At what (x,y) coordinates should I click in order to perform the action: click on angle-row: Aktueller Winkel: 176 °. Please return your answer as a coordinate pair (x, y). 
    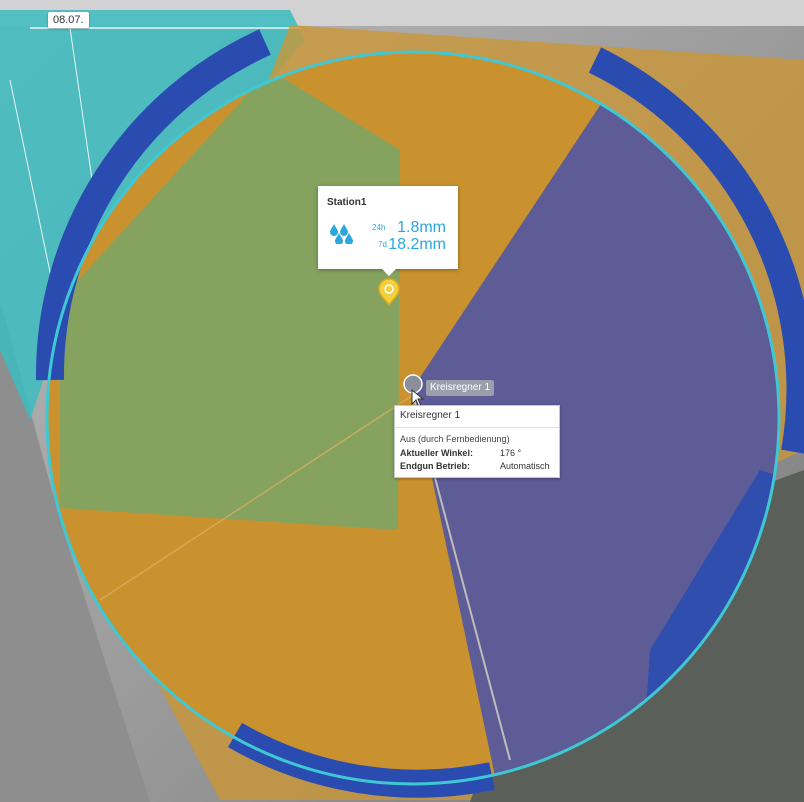
    Looking at the image, I should click on (477, 454).